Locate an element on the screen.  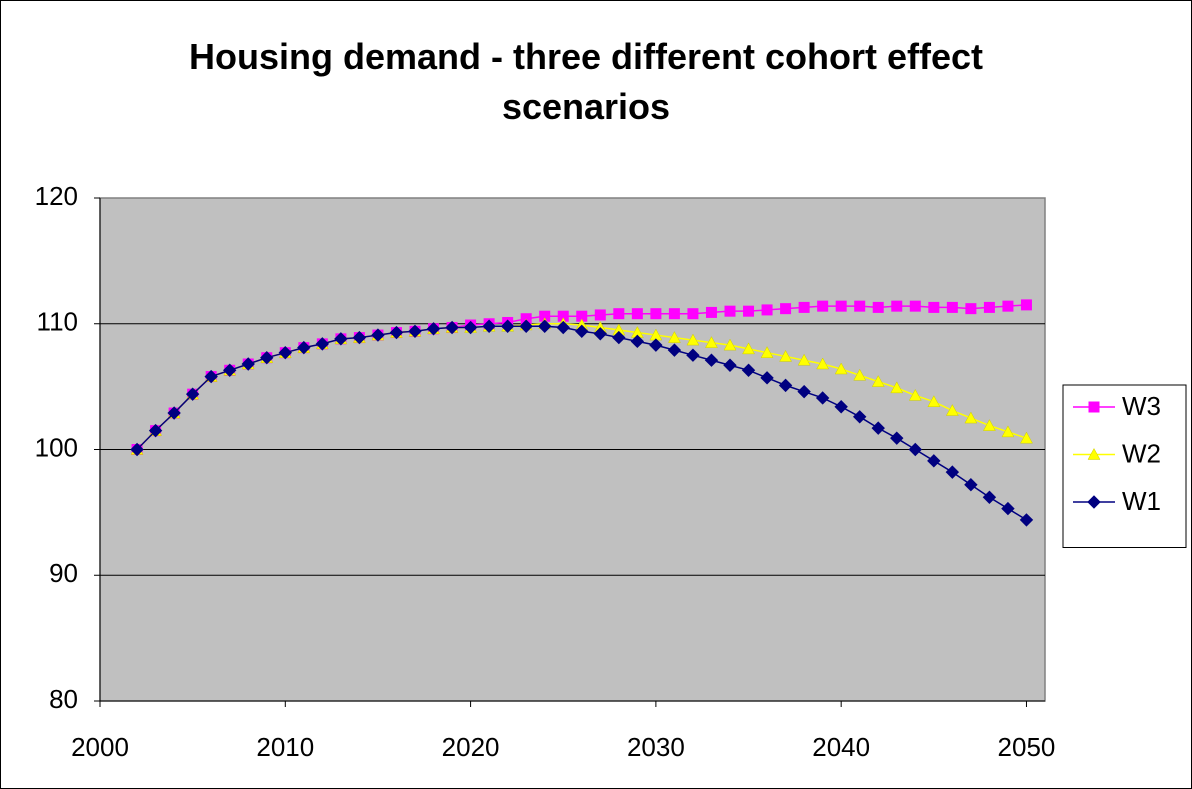
y-tick-label: 120 is located at coordinates (56, 196).